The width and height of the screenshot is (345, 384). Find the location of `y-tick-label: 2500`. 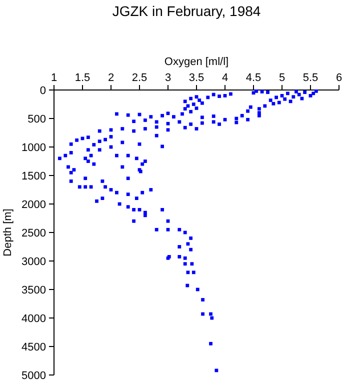

y-tick-label: 2500 is located at coordinates (34, 234).